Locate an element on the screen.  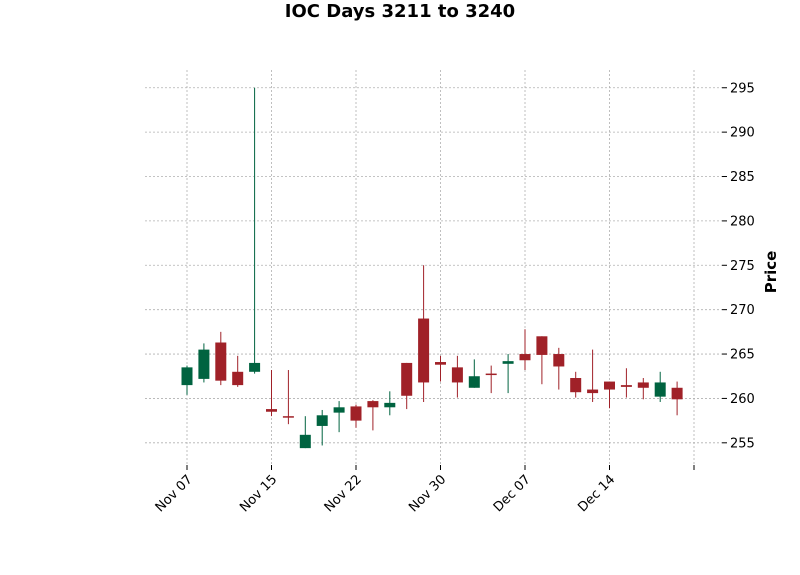
x-tick-label: Nov 15 is located at coordinates (258, 493).